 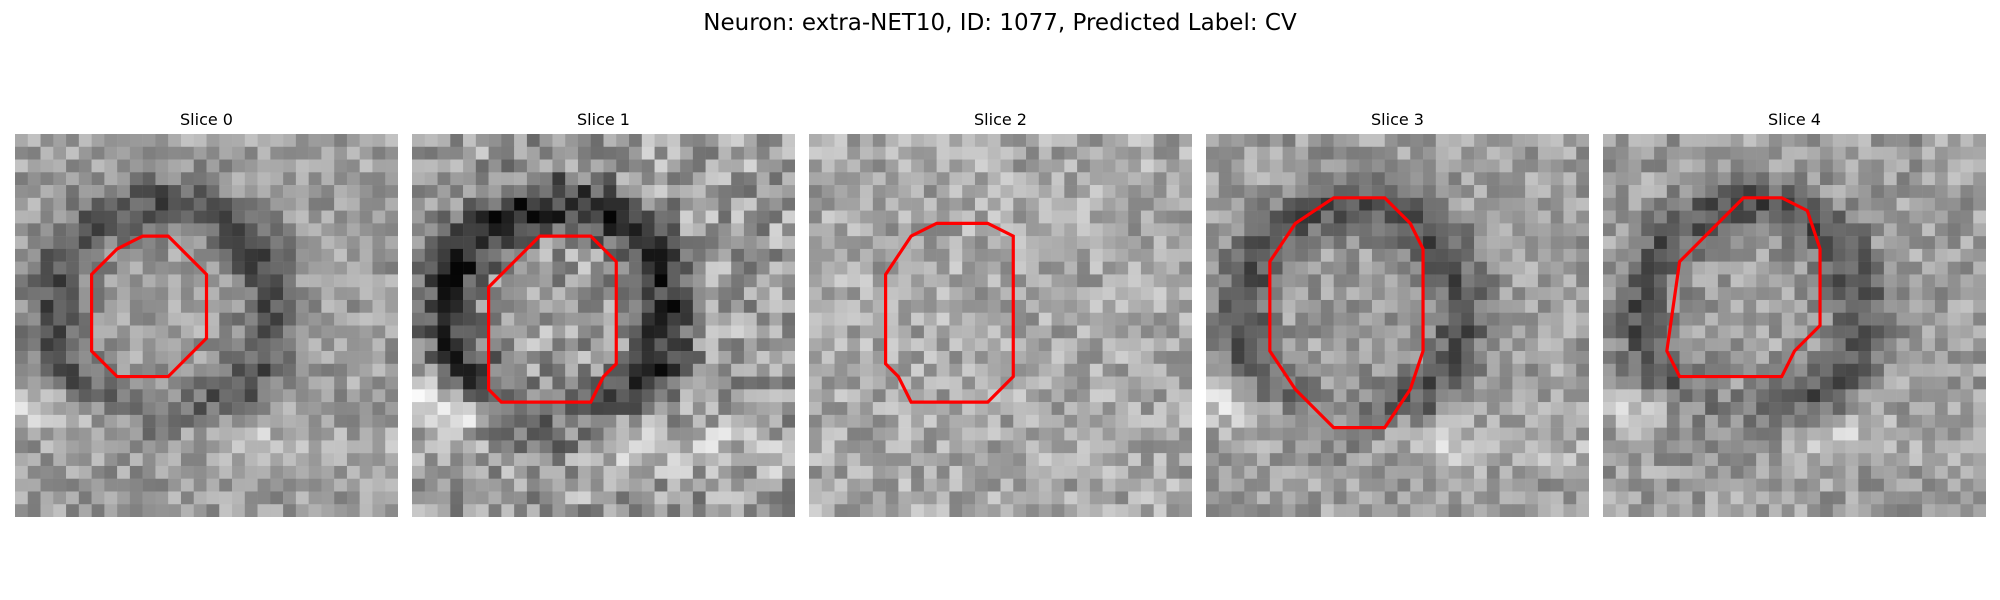 I want to click on slice-title-0: Slice 0, so click(x=206, y=119).